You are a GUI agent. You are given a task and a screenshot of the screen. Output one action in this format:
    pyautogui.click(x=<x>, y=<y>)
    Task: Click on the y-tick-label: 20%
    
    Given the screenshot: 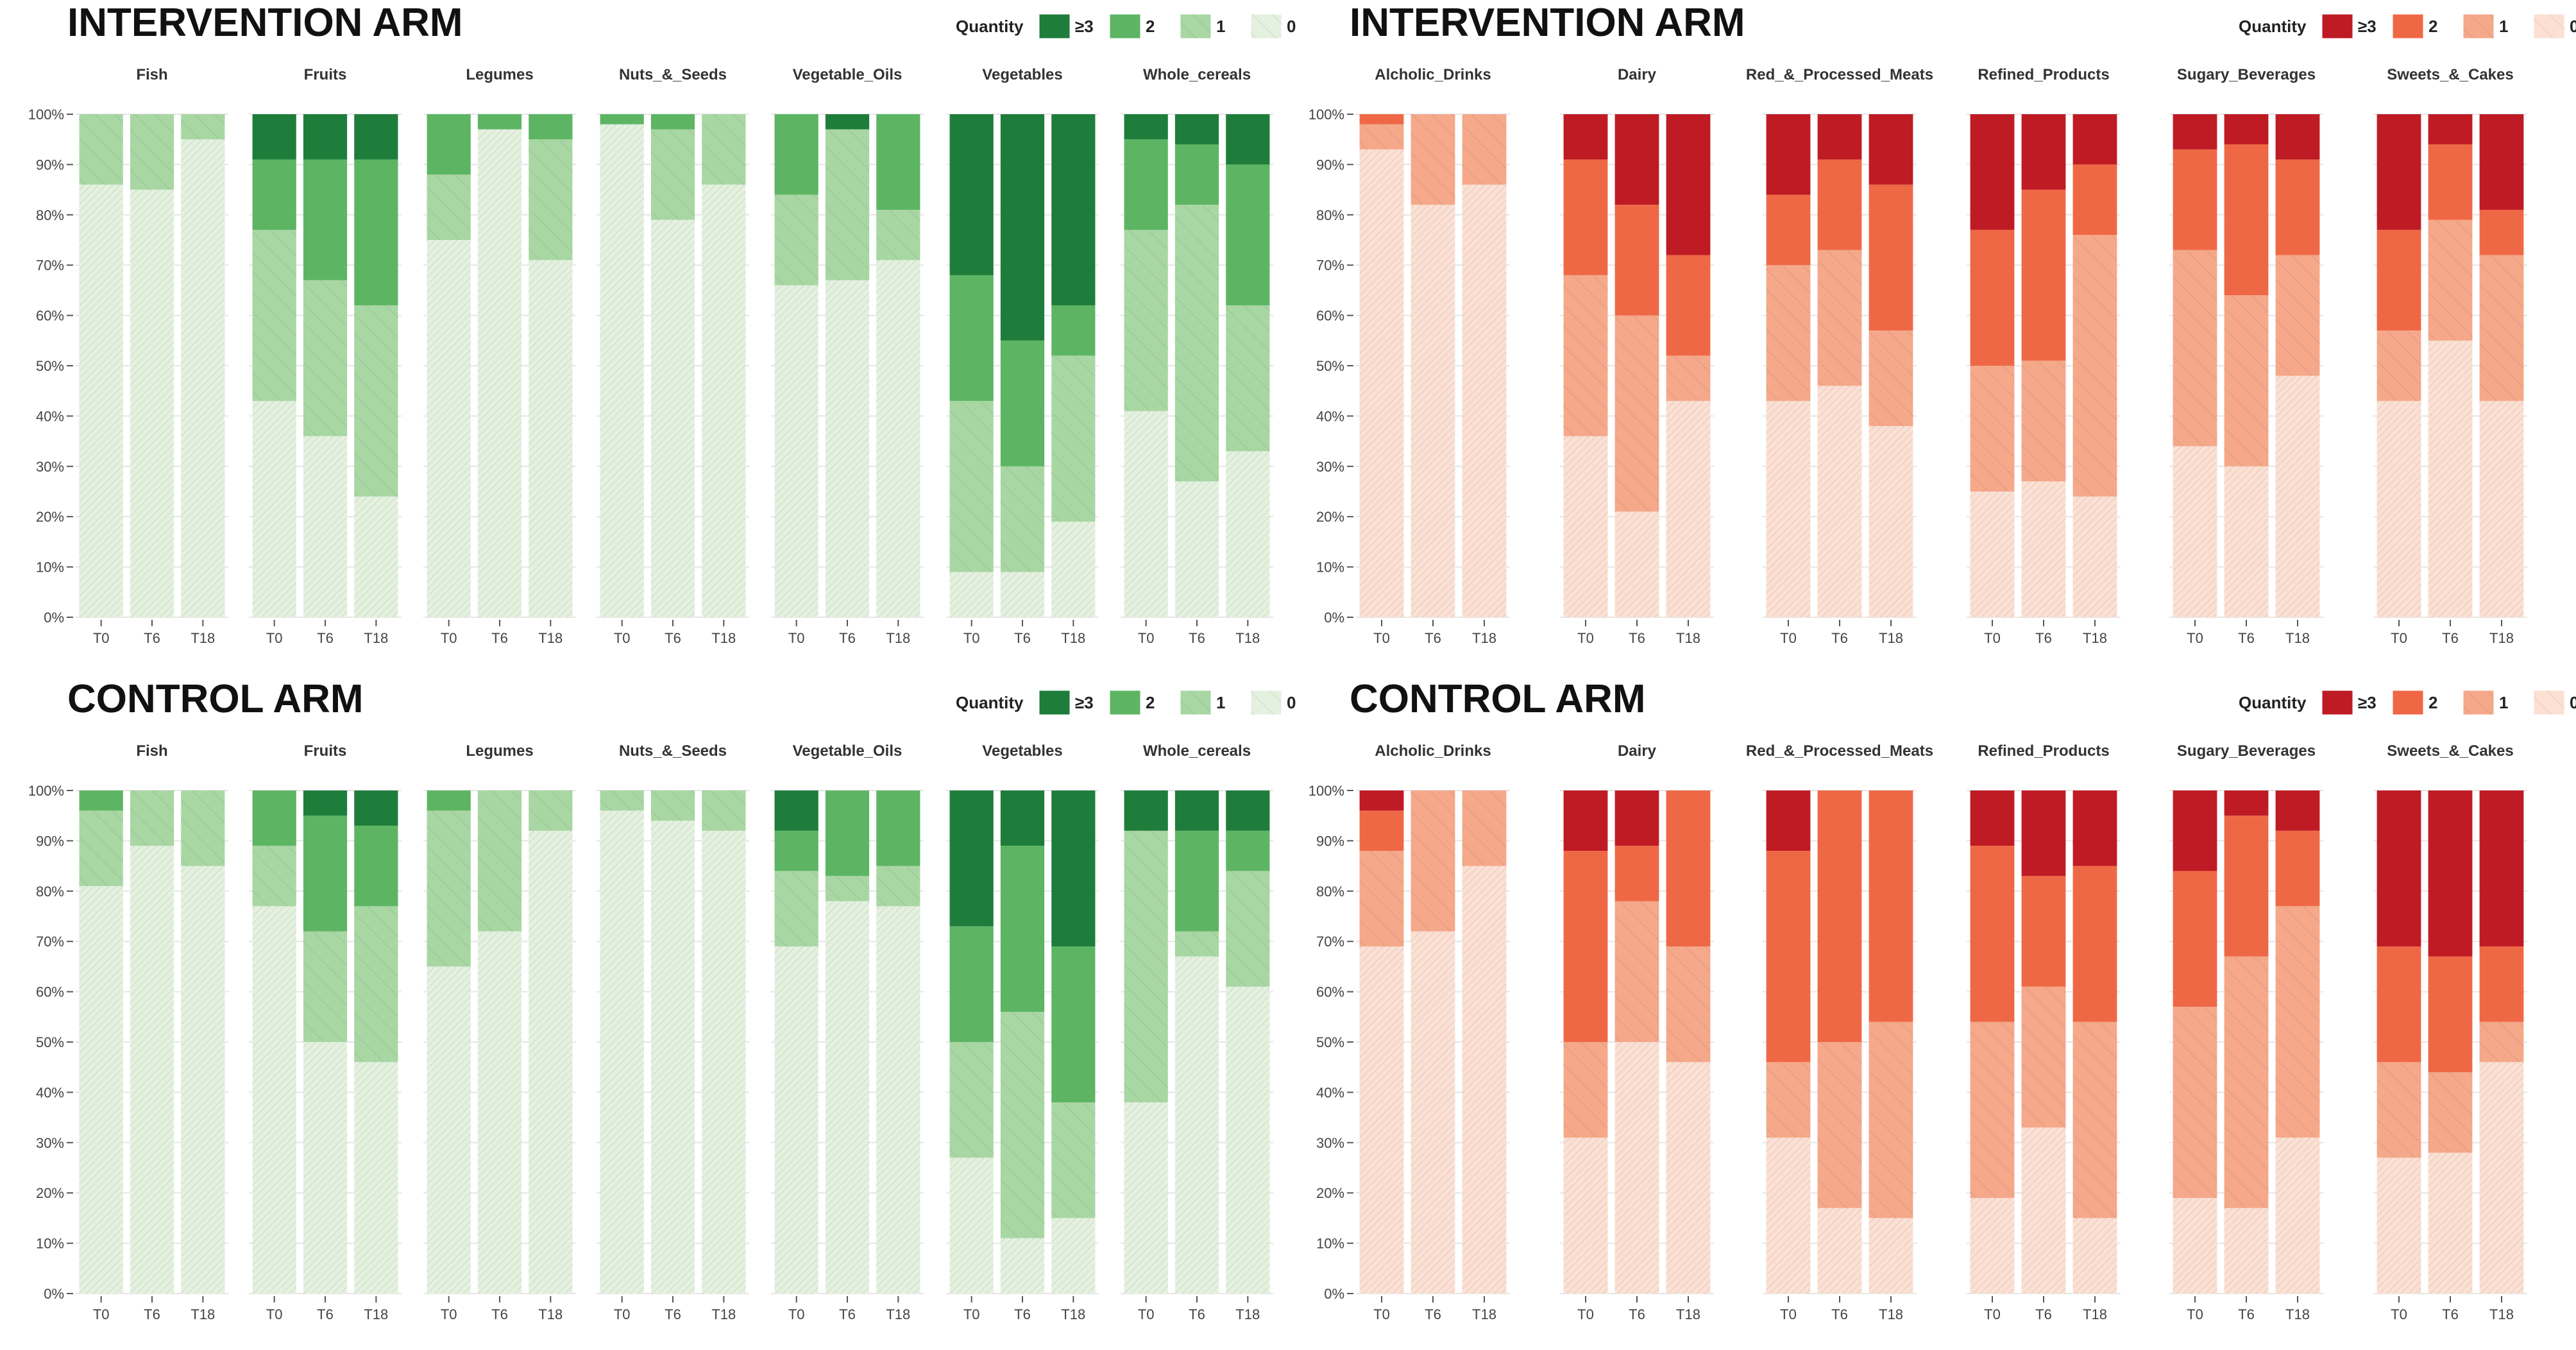 What is the action you would take?
    pyautogui.click(x=50, y=517)
    